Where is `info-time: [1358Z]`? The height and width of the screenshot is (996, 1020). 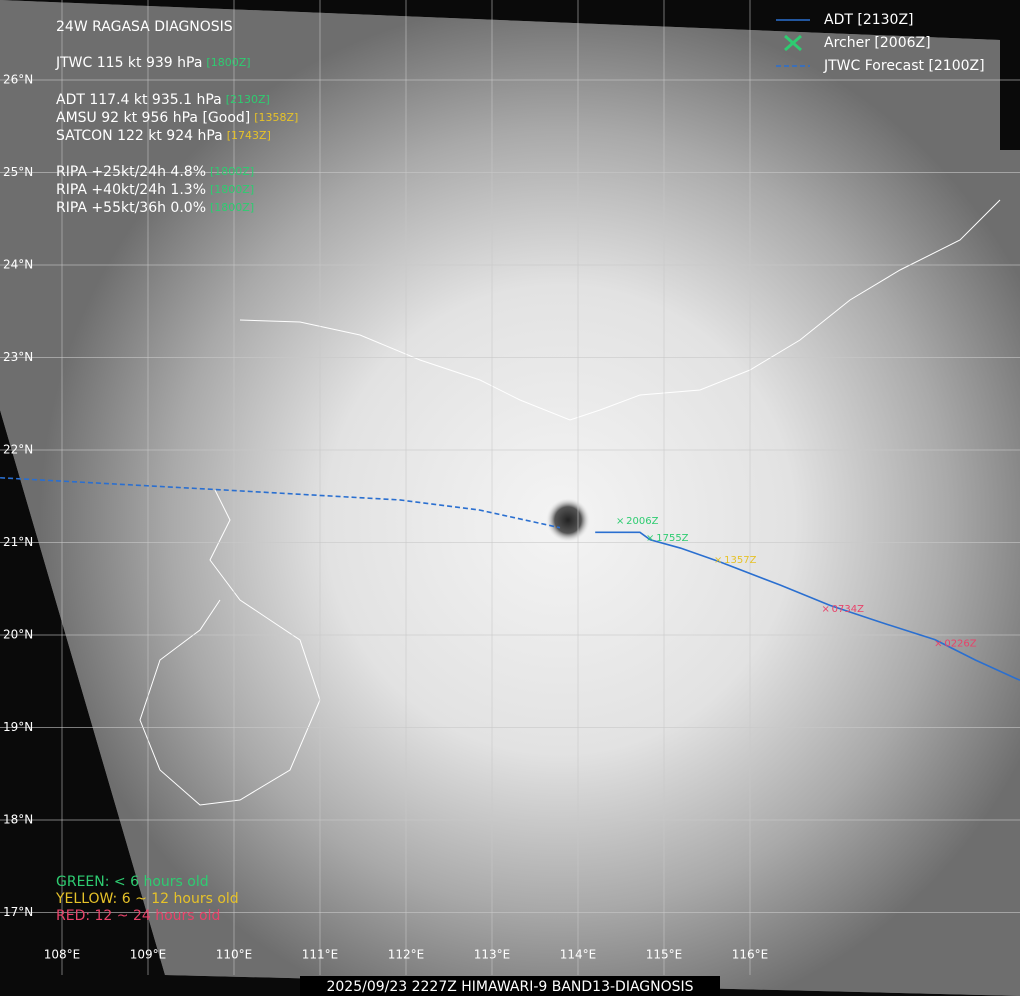 info-time: [1358Z] is located at coordinates (276, 117).